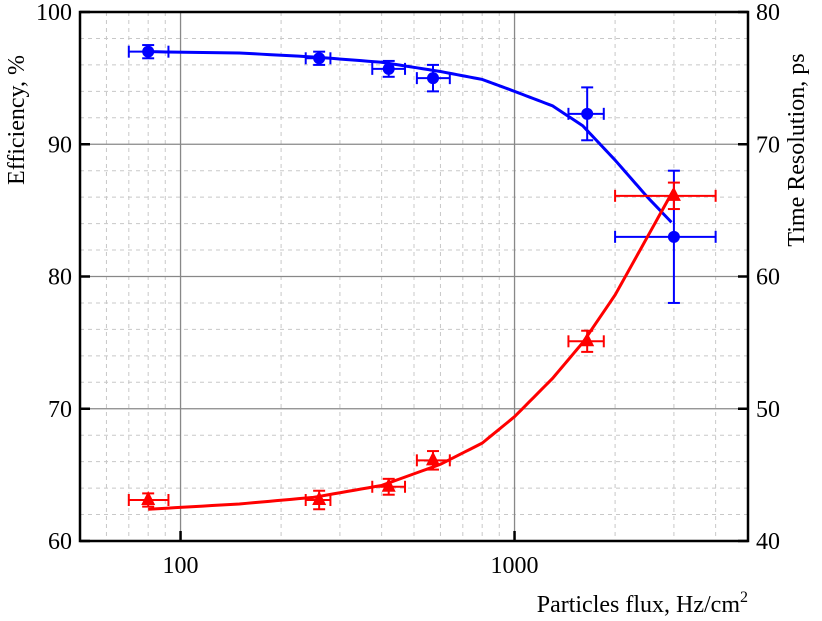 Image resolution: width=822 pixels, height=621 pixels. Describe the element at coordinates (515, 566) in the screenshot. I see `x-tick-label: 1000` at that location.